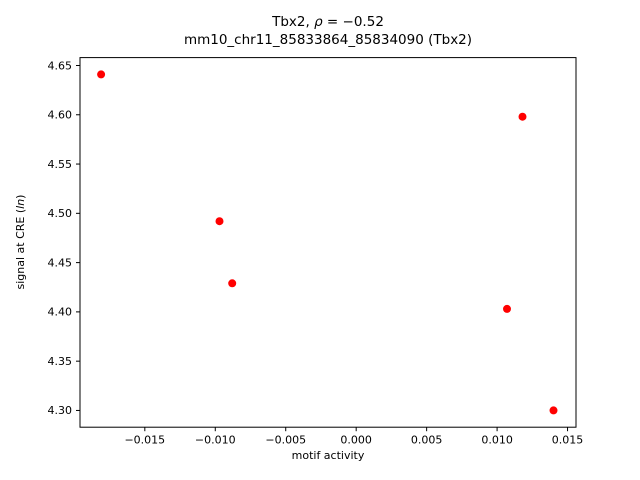 Image resolution: width=640 pixels, height=480 pixels. I want to click on y-tick-label: 4.60, so click(60, 115).